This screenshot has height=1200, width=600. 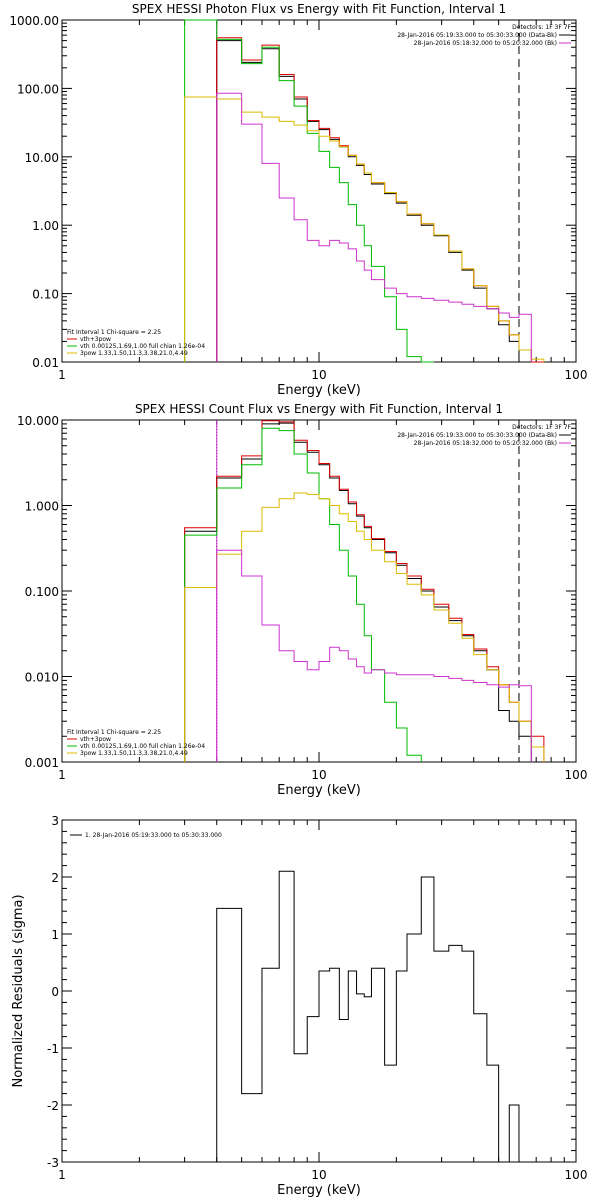 What do you see at coordinates (53, 1163) in the screenshot?
I see `residual-y-tick-label: -3` at bounding box center [53, 1163].